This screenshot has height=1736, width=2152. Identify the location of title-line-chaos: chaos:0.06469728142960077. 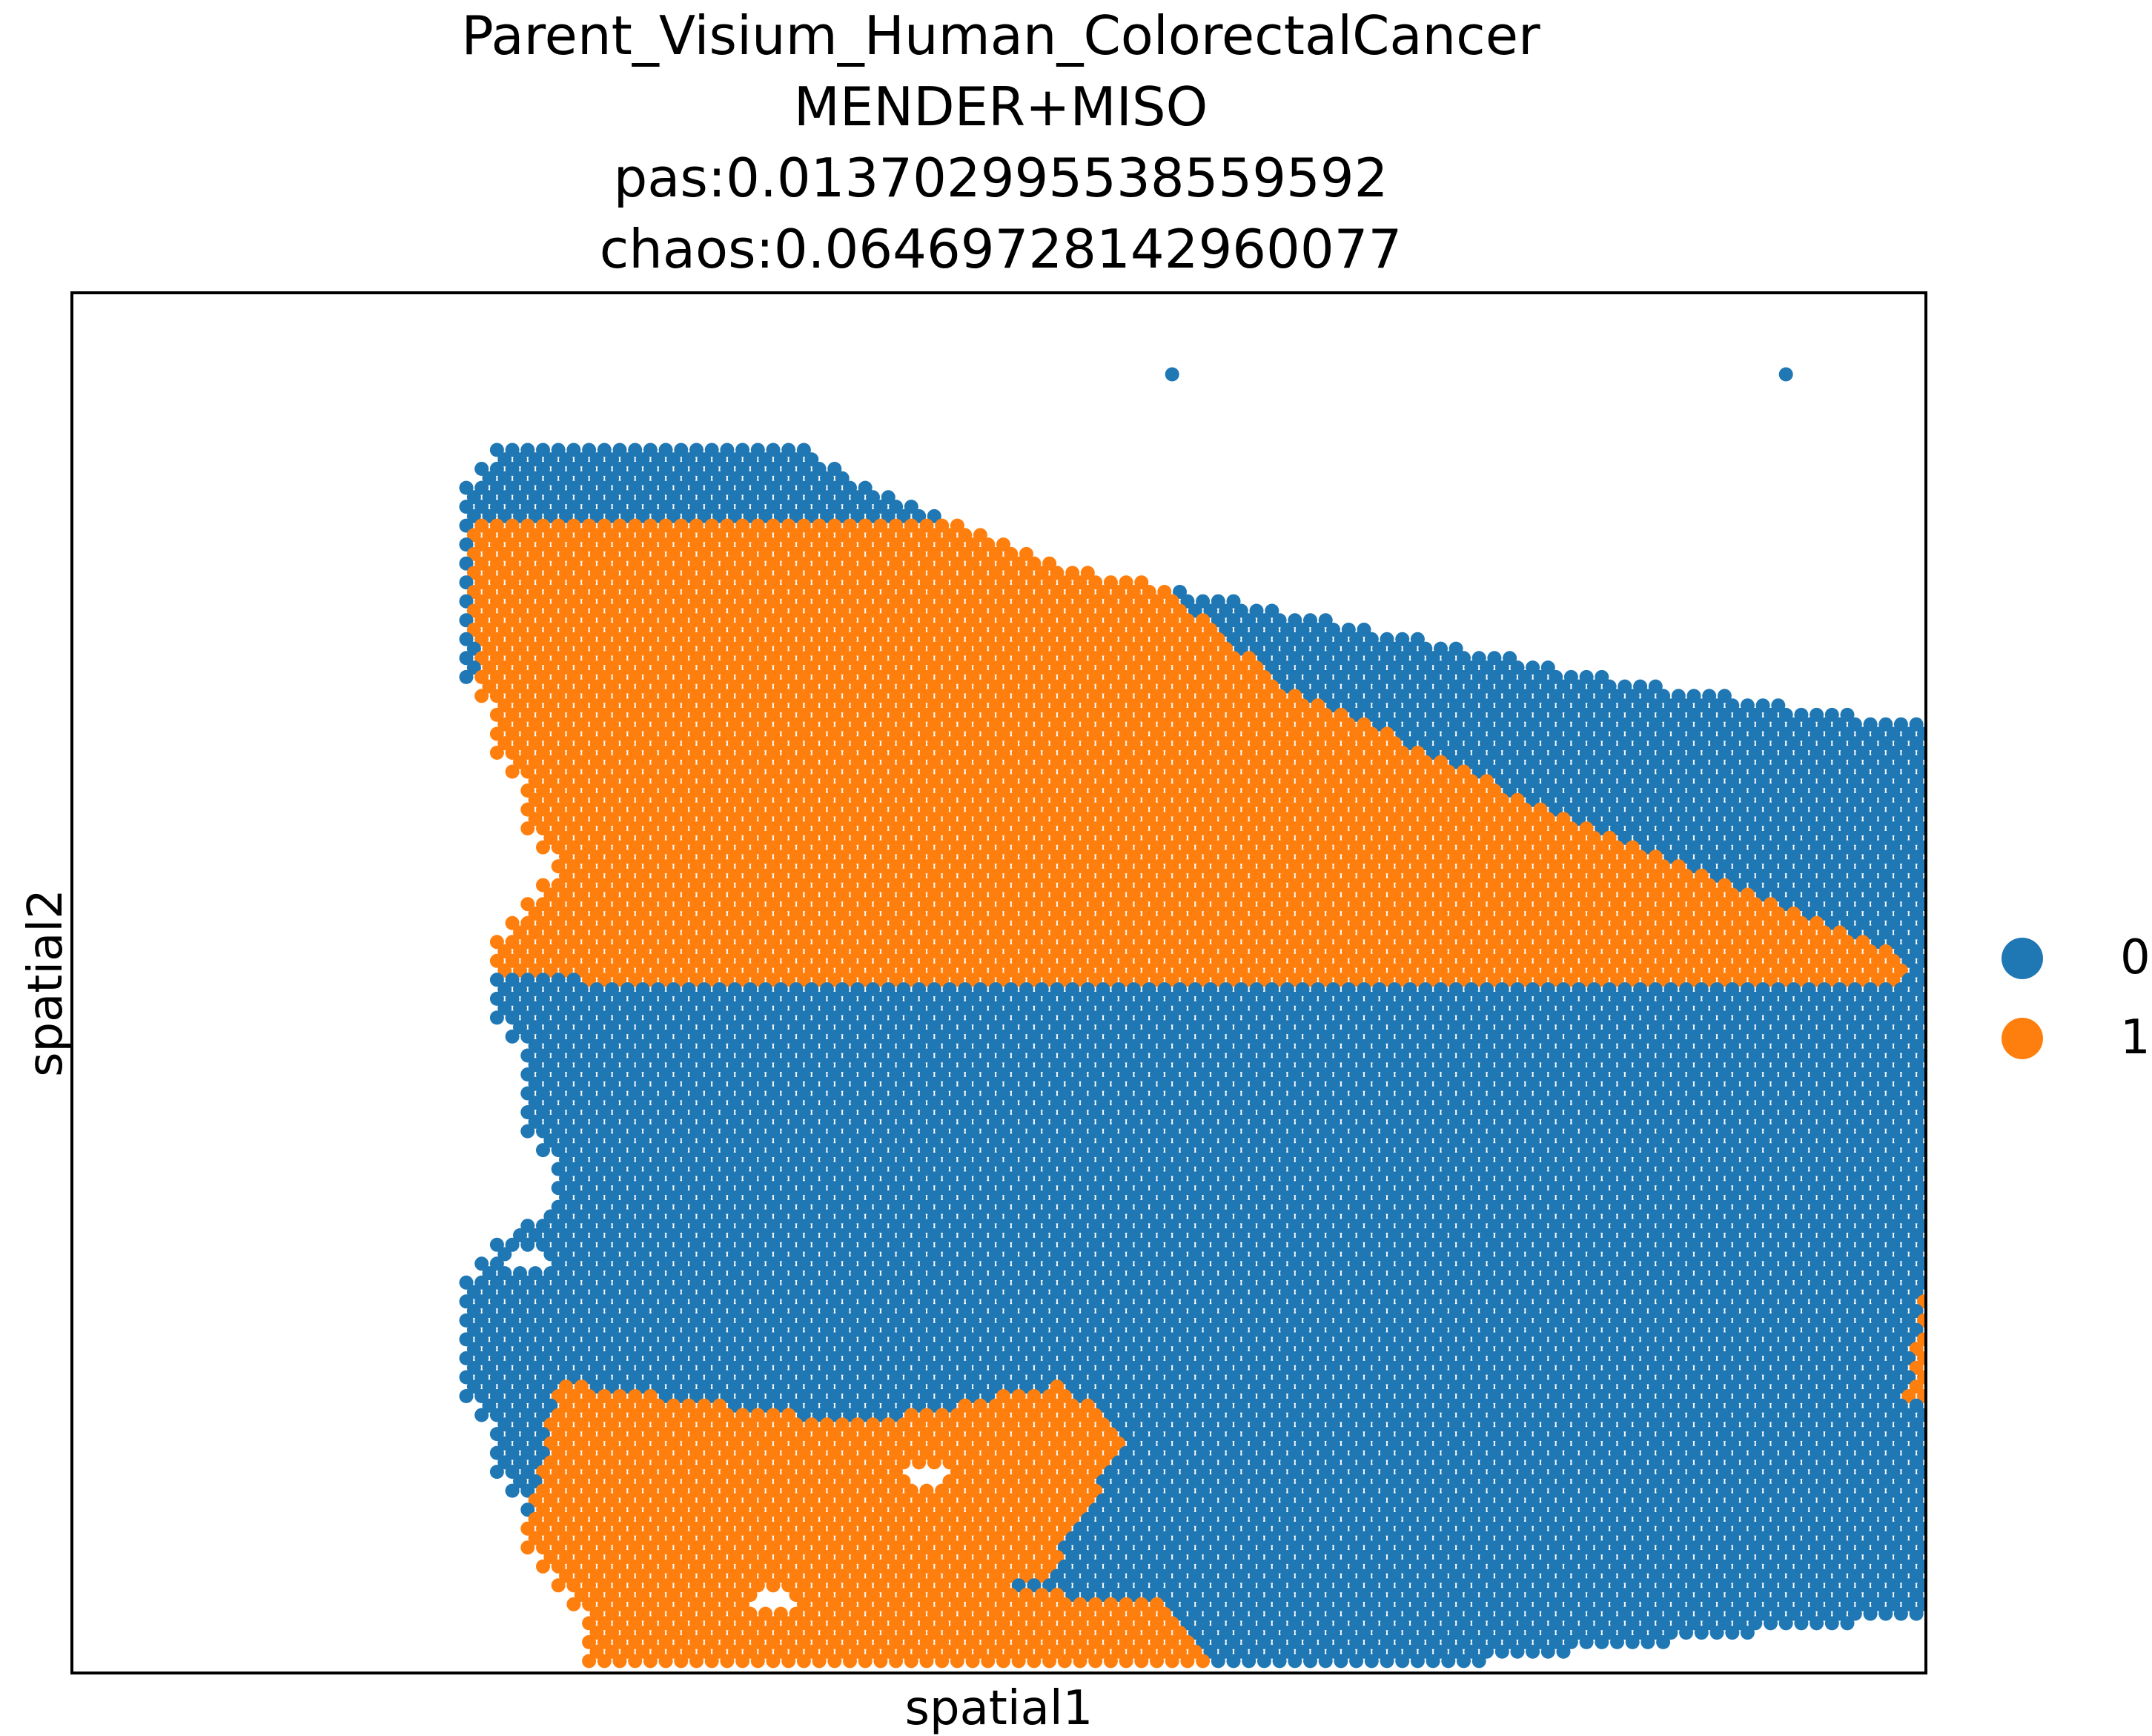
(1001, 249).